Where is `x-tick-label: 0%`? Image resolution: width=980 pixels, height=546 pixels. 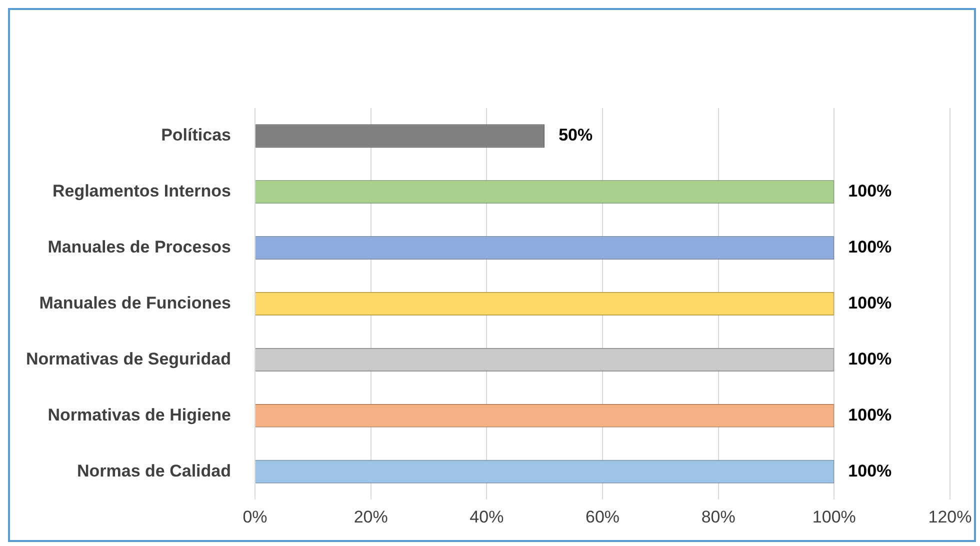
x-tick-label: 0% is located at coordinates (255, 516).